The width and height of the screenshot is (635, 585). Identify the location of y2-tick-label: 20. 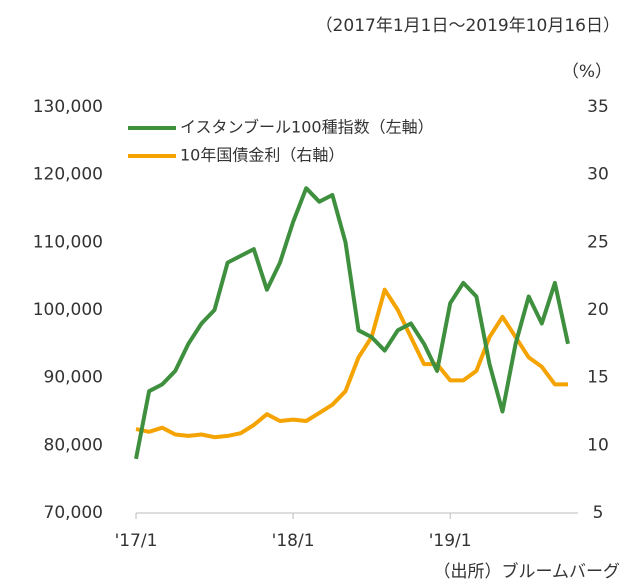
(598, 310).